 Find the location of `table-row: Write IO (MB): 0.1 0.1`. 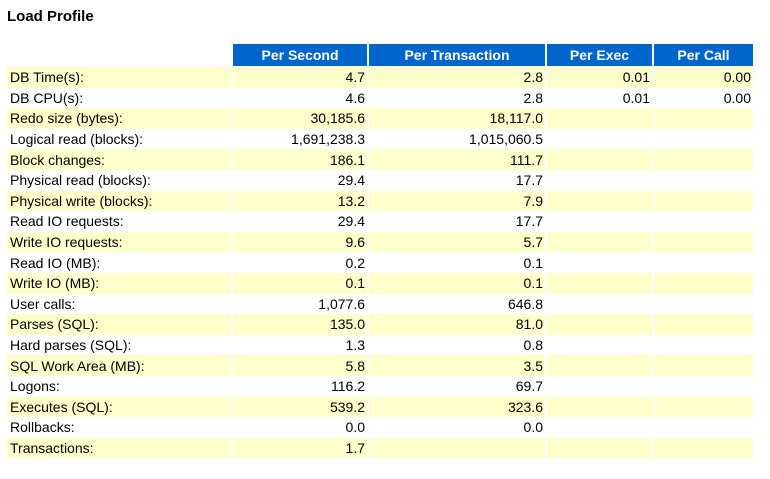

table-row: Write IO (MB): 0.1 0.1 is located at coordinates (380, 283).